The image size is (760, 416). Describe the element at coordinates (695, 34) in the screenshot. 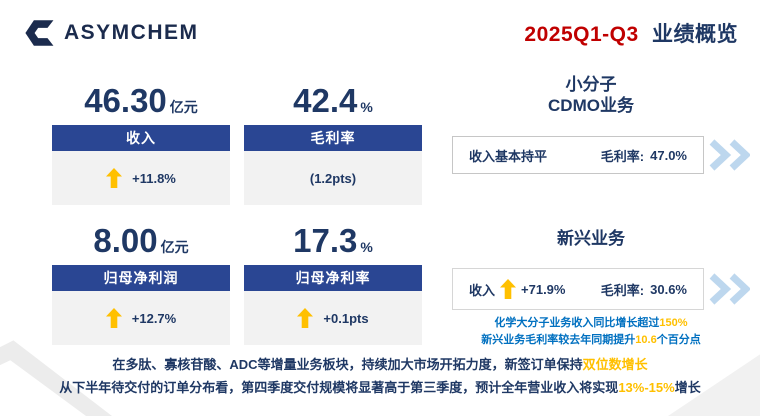

I see `title-text: 业绩概览` at that location.